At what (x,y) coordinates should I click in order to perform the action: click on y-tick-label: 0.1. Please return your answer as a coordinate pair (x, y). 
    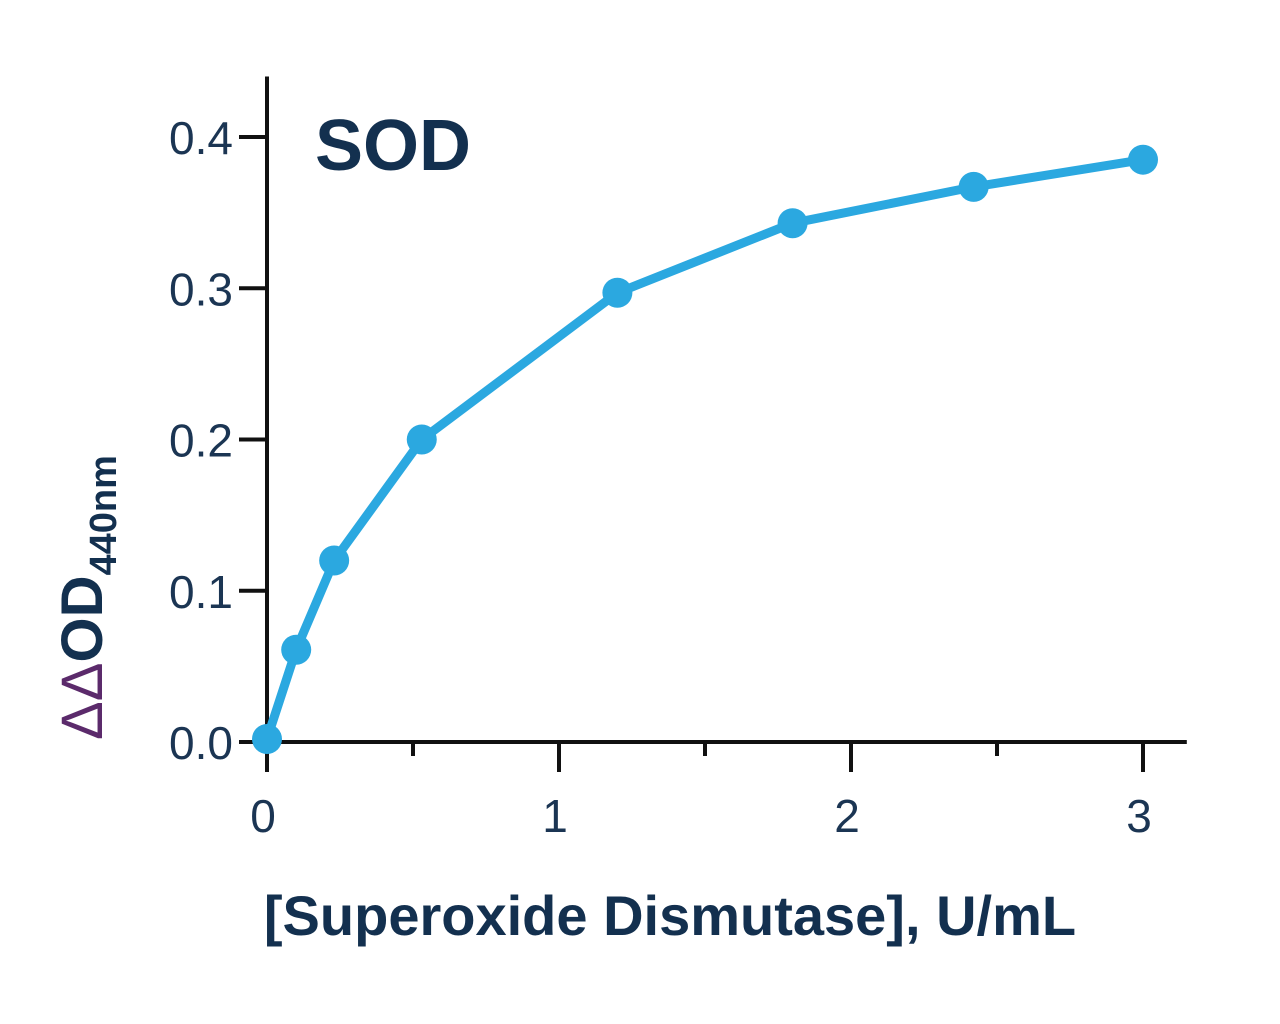
    Looking at the image, I should click on (201, 592).